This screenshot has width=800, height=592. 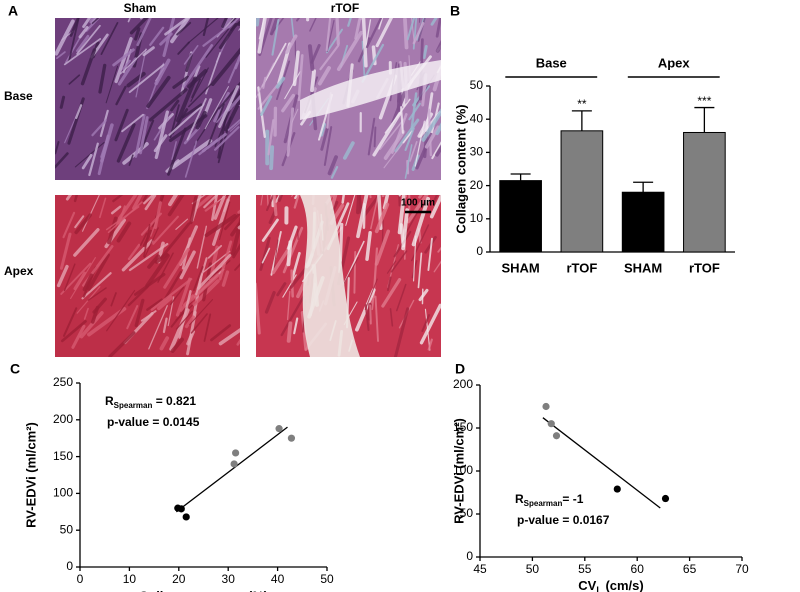 I want to click on x-tick-label: 55, so click(x=585, y=569).